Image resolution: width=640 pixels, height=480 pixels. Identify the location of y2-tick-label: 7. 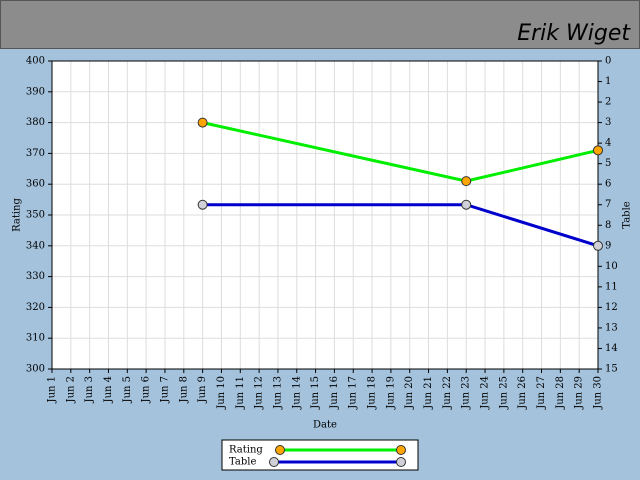
(608, 204).